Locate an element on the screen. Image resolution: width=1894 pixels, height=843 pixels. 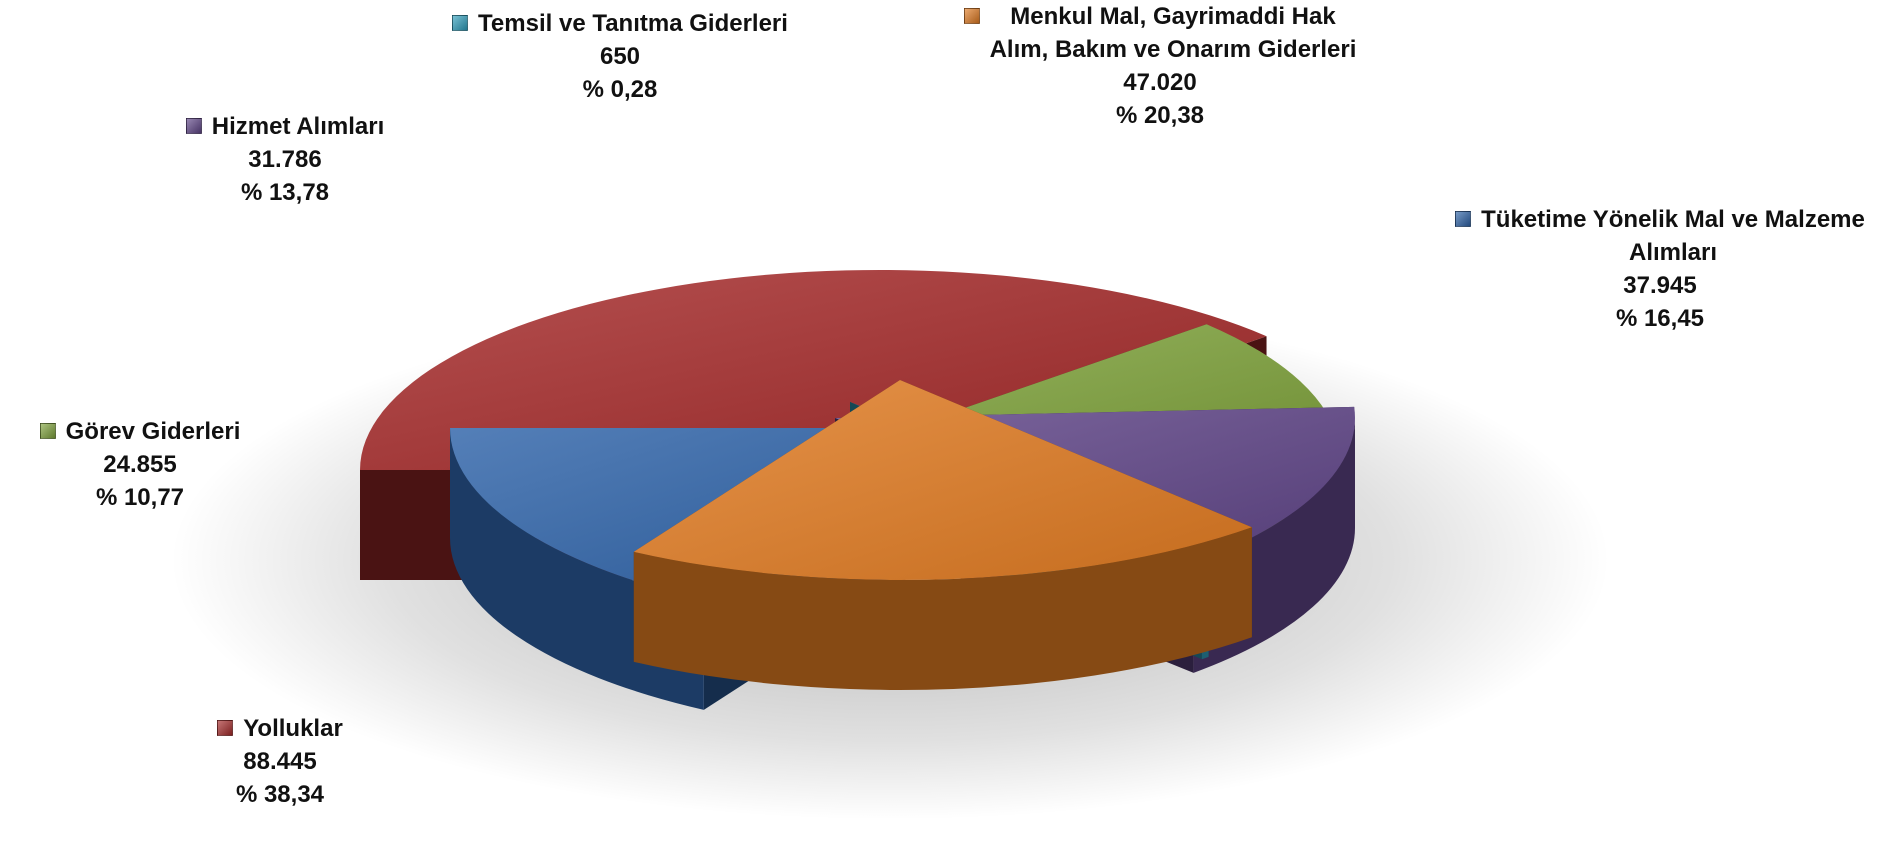
slice-name-line: Yolluklar is located at coordinates (293, 728).